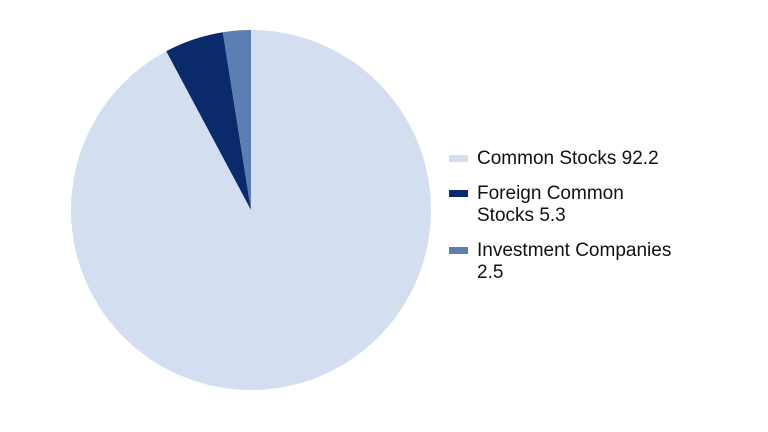 The image size is (768, 432). Describe the element at coordinates (574, 250) in the screenshot. I see `legend-category: Investment Companies` at that location.